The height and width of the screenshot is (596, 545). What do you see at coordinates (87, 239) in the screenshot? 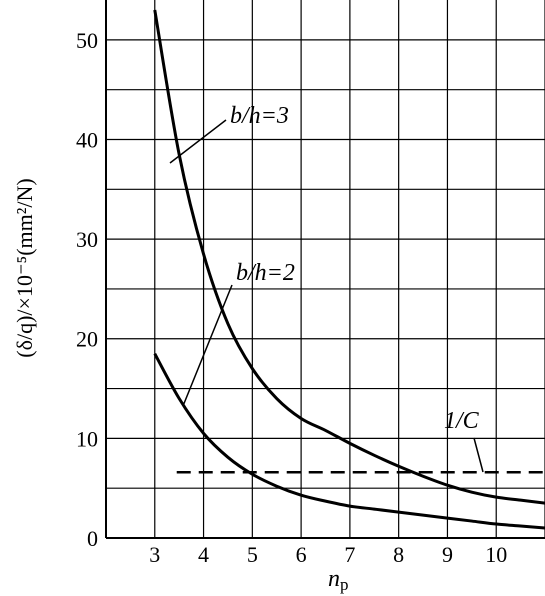
I see `y-tick-label: 30` at bounding box center [87, 239].